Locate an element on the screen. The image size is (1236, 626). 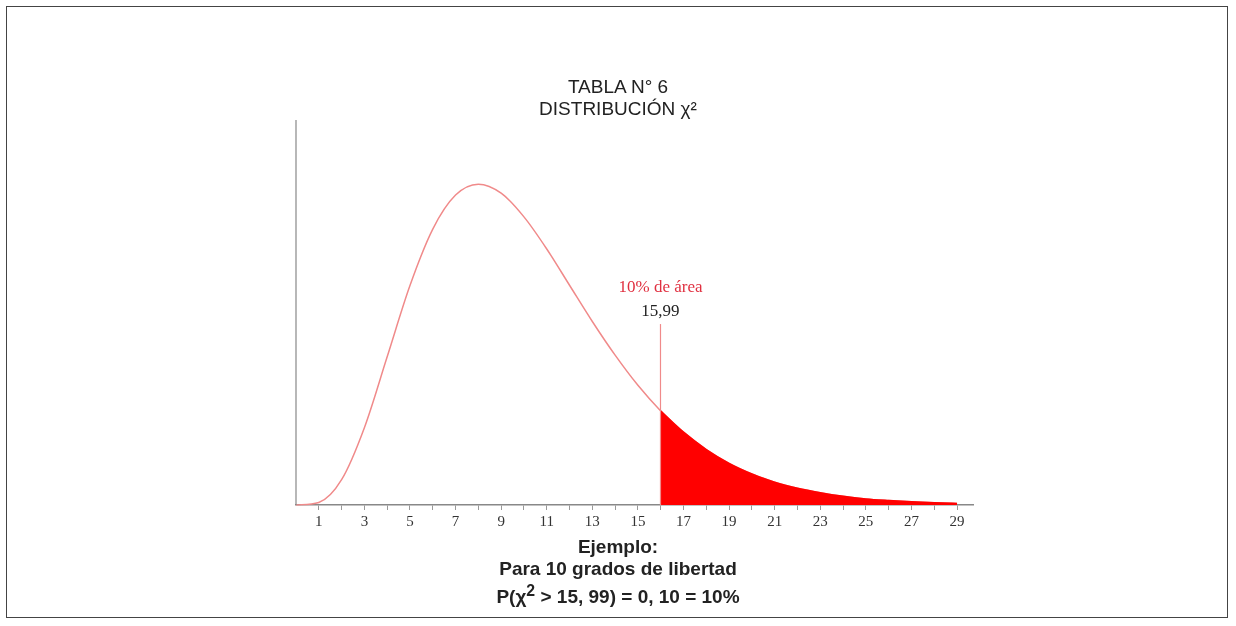
x-tick-label: 21 is located at coordinates (775, 520).